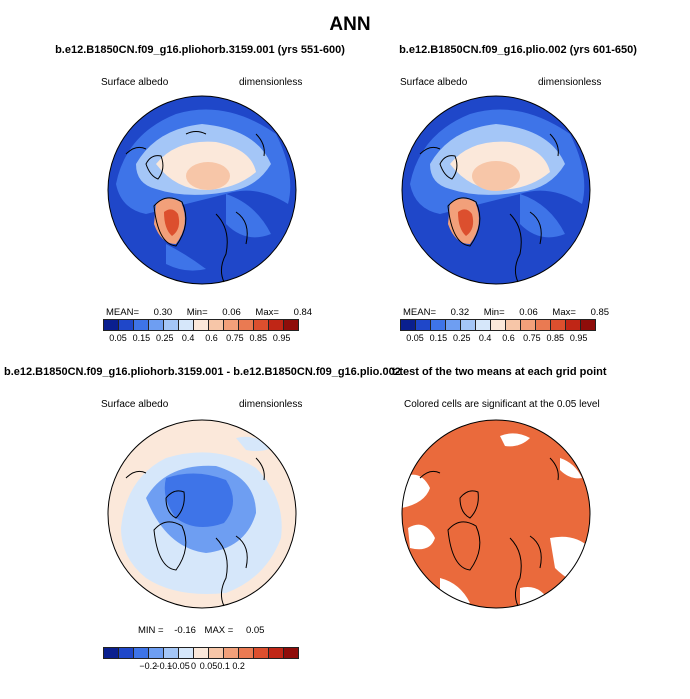  What do you see at coordinates (350, 24) in the screenshot?
I see `main-title: ANN` at bounding box center [350, 24].